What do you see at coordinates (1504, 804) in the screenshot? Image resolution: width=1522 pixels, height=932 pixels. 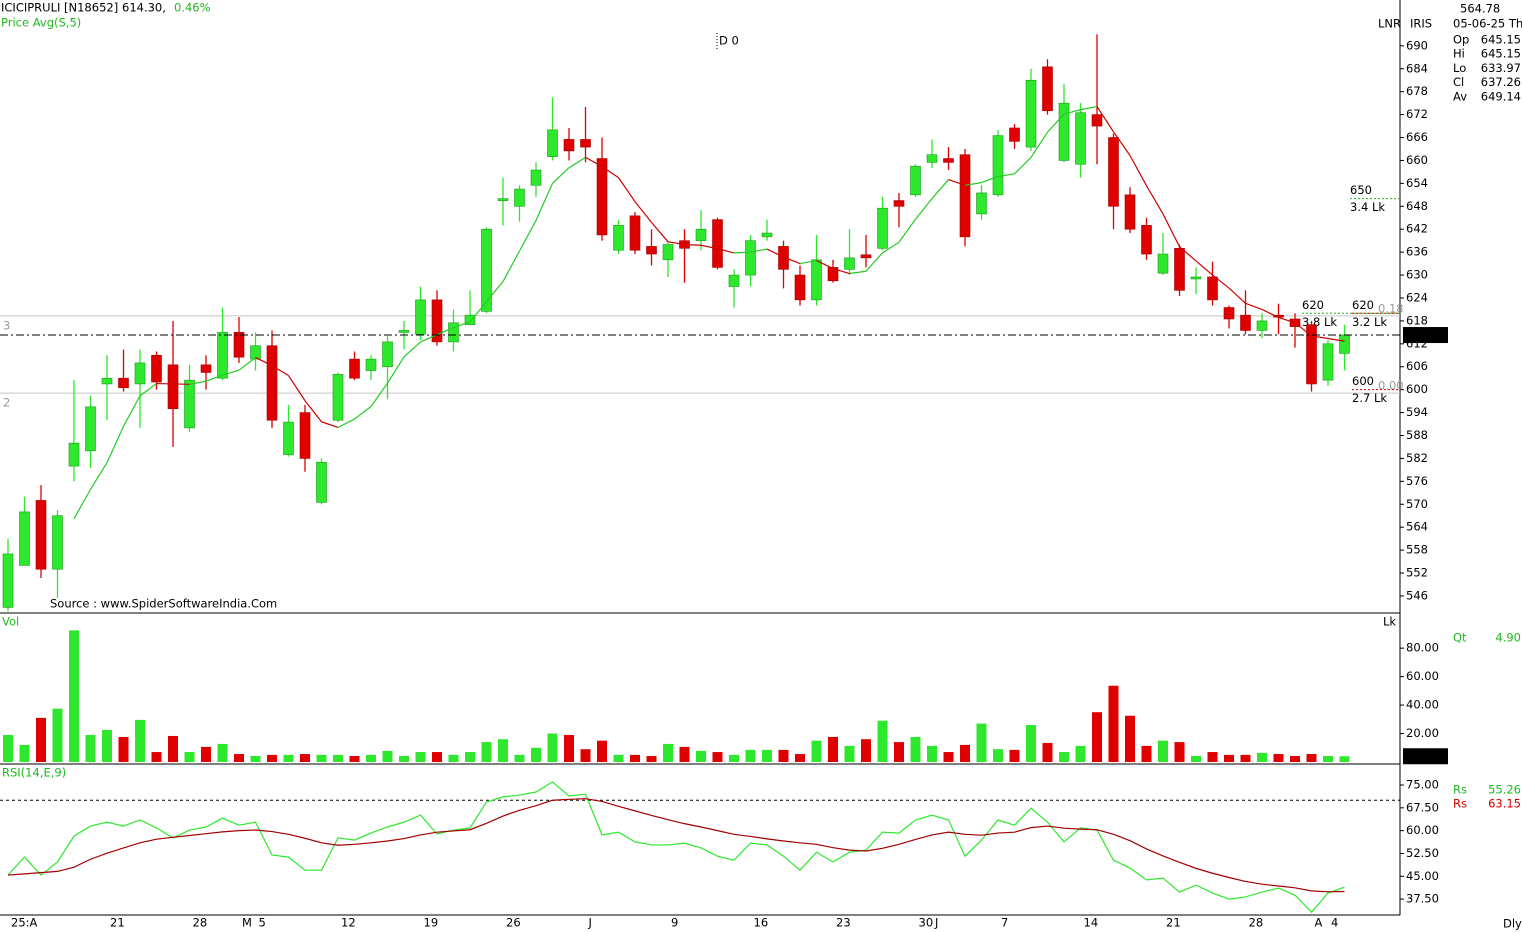 I see `rs-value: 63.15` at bounding box center [1504, 804].